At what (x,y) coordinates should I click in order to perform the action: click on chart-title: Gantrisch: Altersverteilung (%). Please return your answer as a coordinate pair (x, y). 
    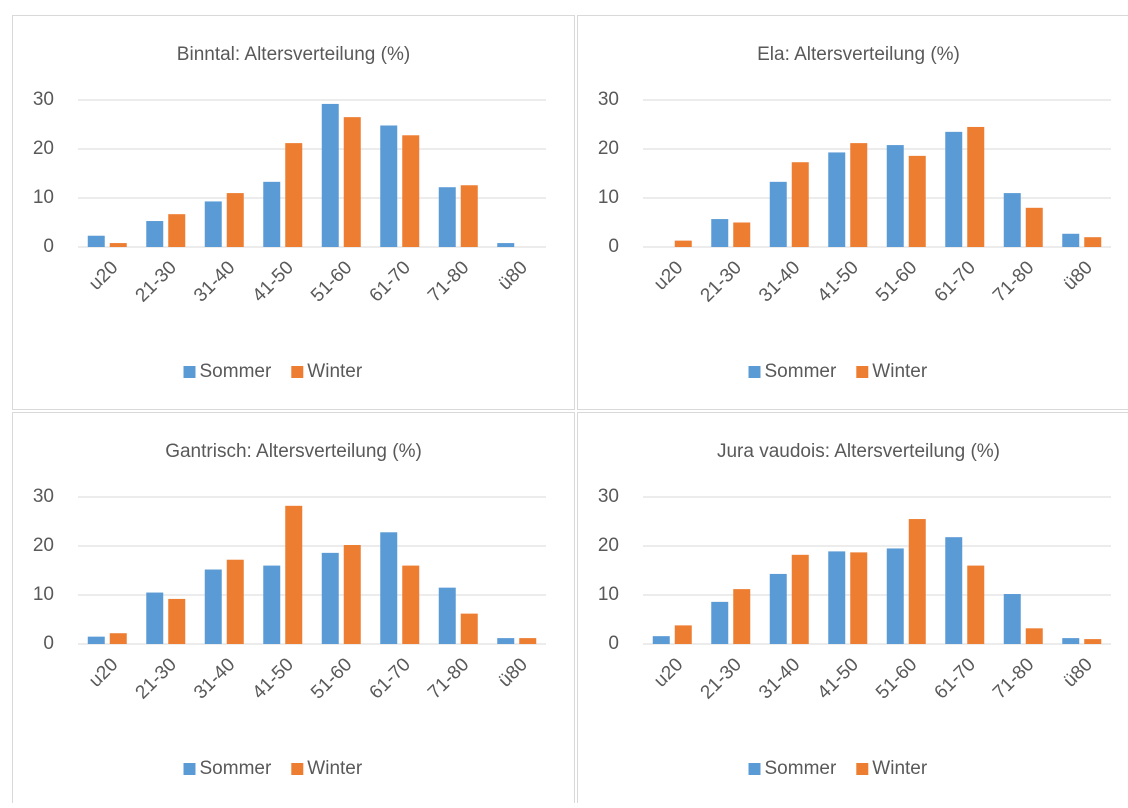
    Looking at the image, I should click on (293, 451).